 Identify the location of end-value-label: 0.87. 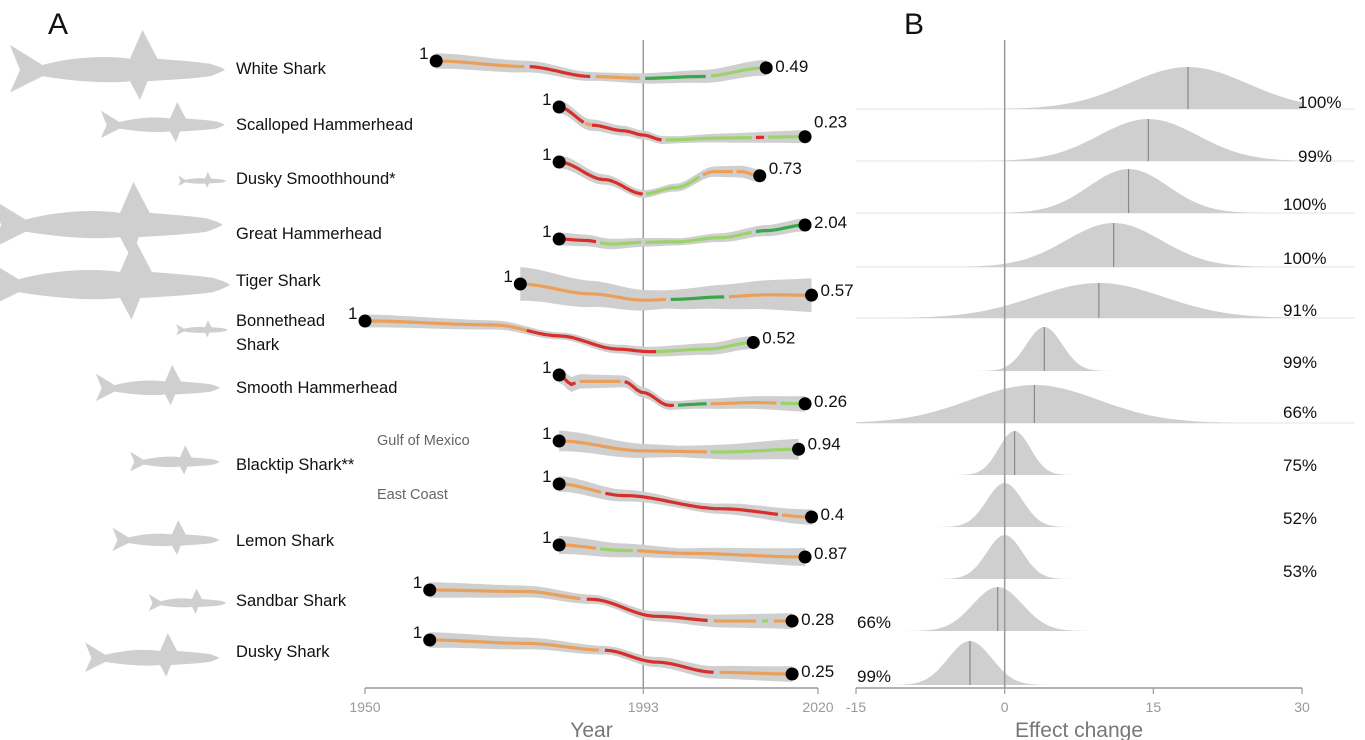
(830, 553).